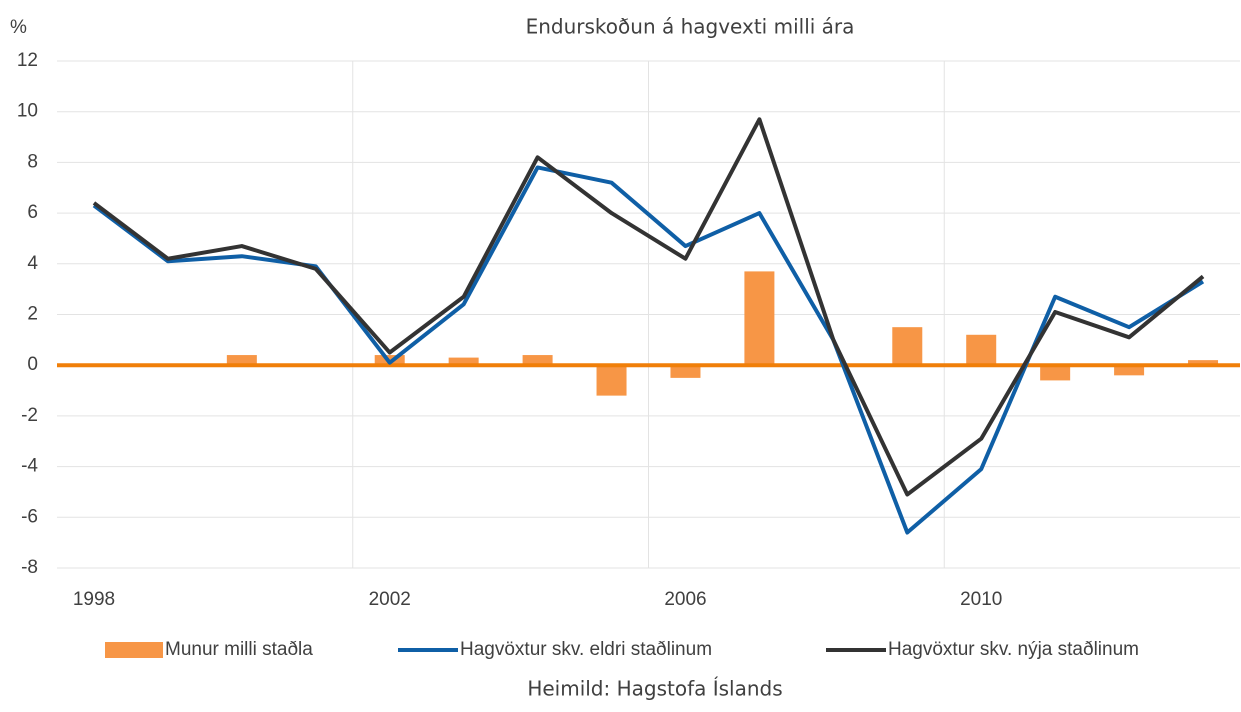 This screenshot has height=712, width=1241. I want to click on y-tick-label: -6, so click(29, 516).